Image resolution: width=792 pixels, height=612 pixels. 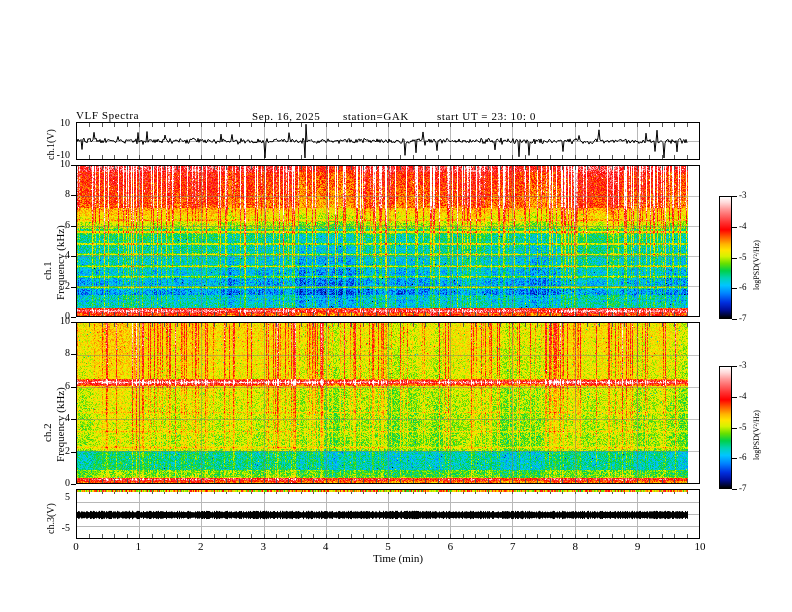 What do you see at coordinates (67, 386) in the screenshot?
I see `p3ticks-label-3: 6` at bounding box center [67, 386].